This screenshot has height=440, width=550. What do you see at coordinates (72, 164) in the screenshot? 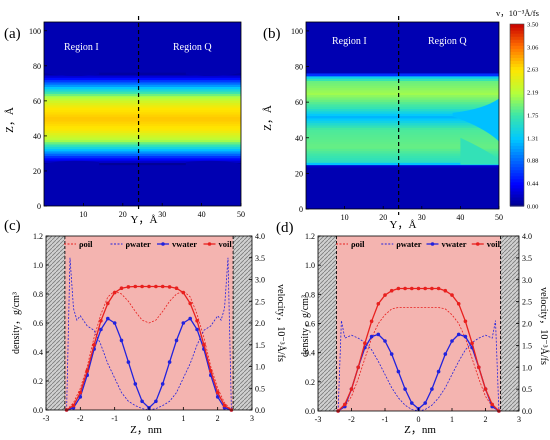
I see `heatmap-taper` at bounding box center [72, 164].